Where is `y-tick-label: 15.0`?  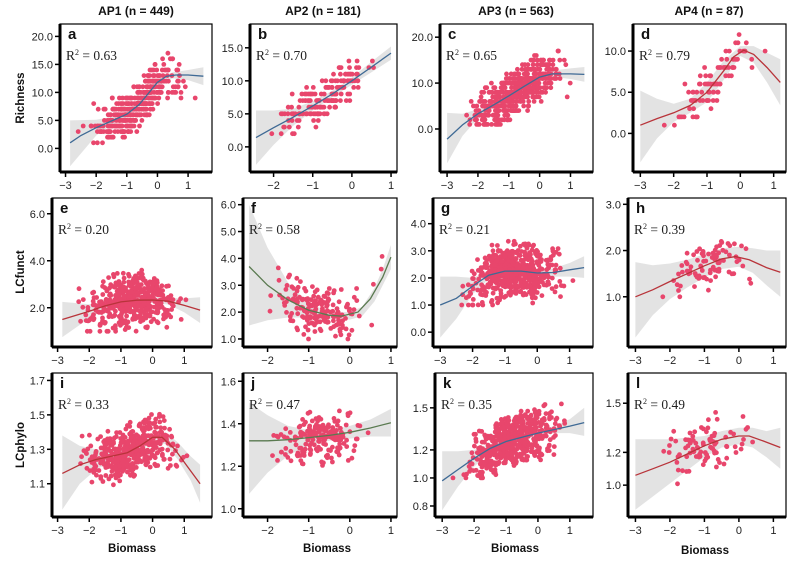
y-tick-label: 15.0 is located at coordinates (232, 49).